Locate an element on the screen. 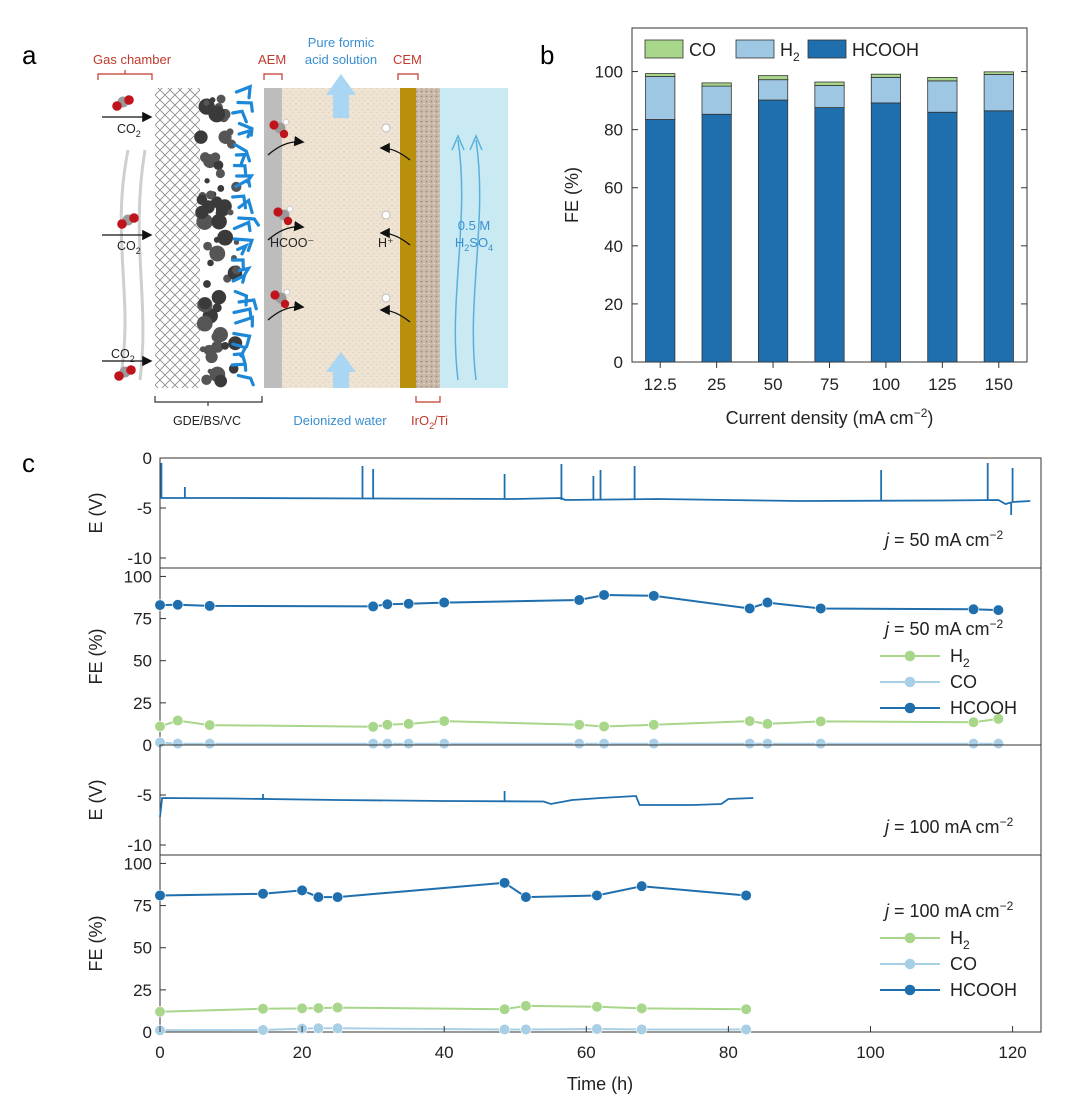 This screenshot has height=1114, width=1080. gas-flow-line is located at coordinates (142, 265).